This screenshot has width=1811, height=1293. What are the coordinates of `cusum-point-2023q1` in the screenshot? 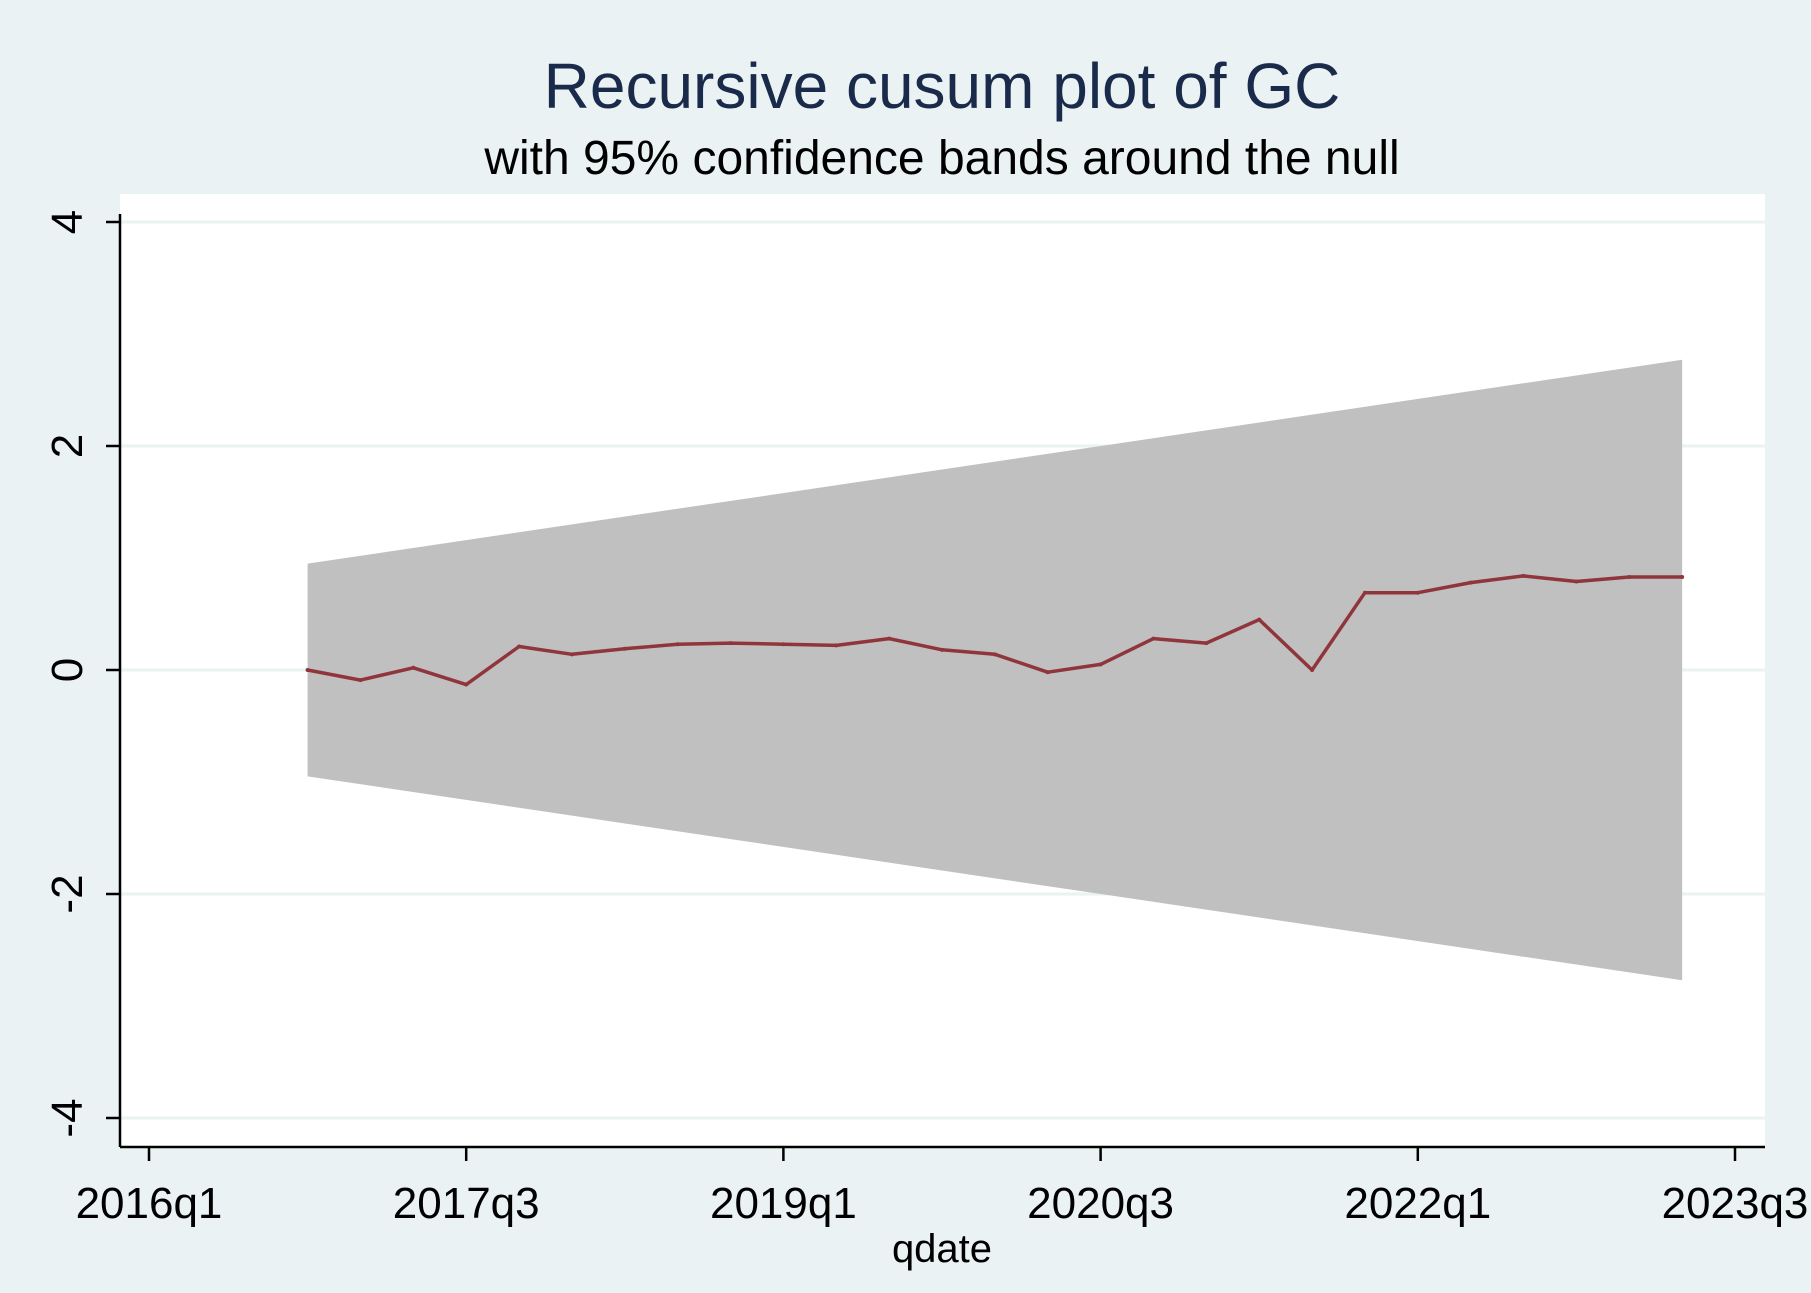 It's located at (1629, 577).